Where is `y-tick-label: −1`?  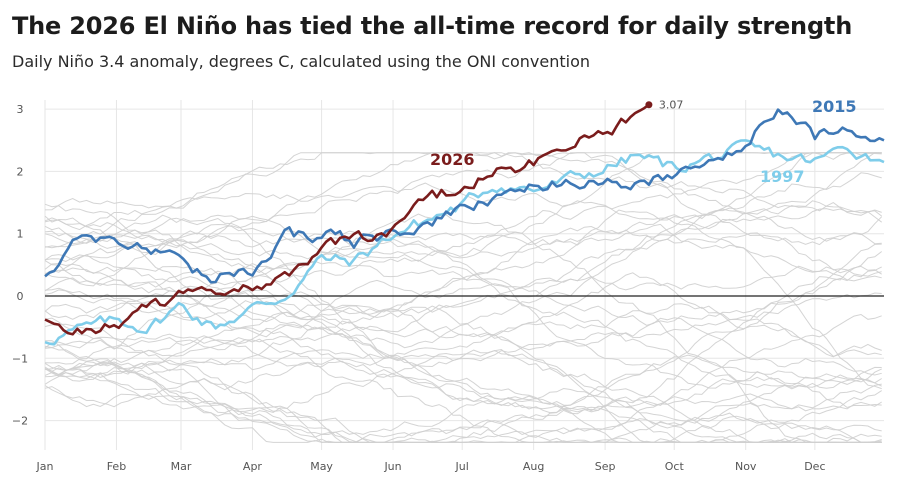 y-tick-label: −1 is located at coordinates (20, 358).